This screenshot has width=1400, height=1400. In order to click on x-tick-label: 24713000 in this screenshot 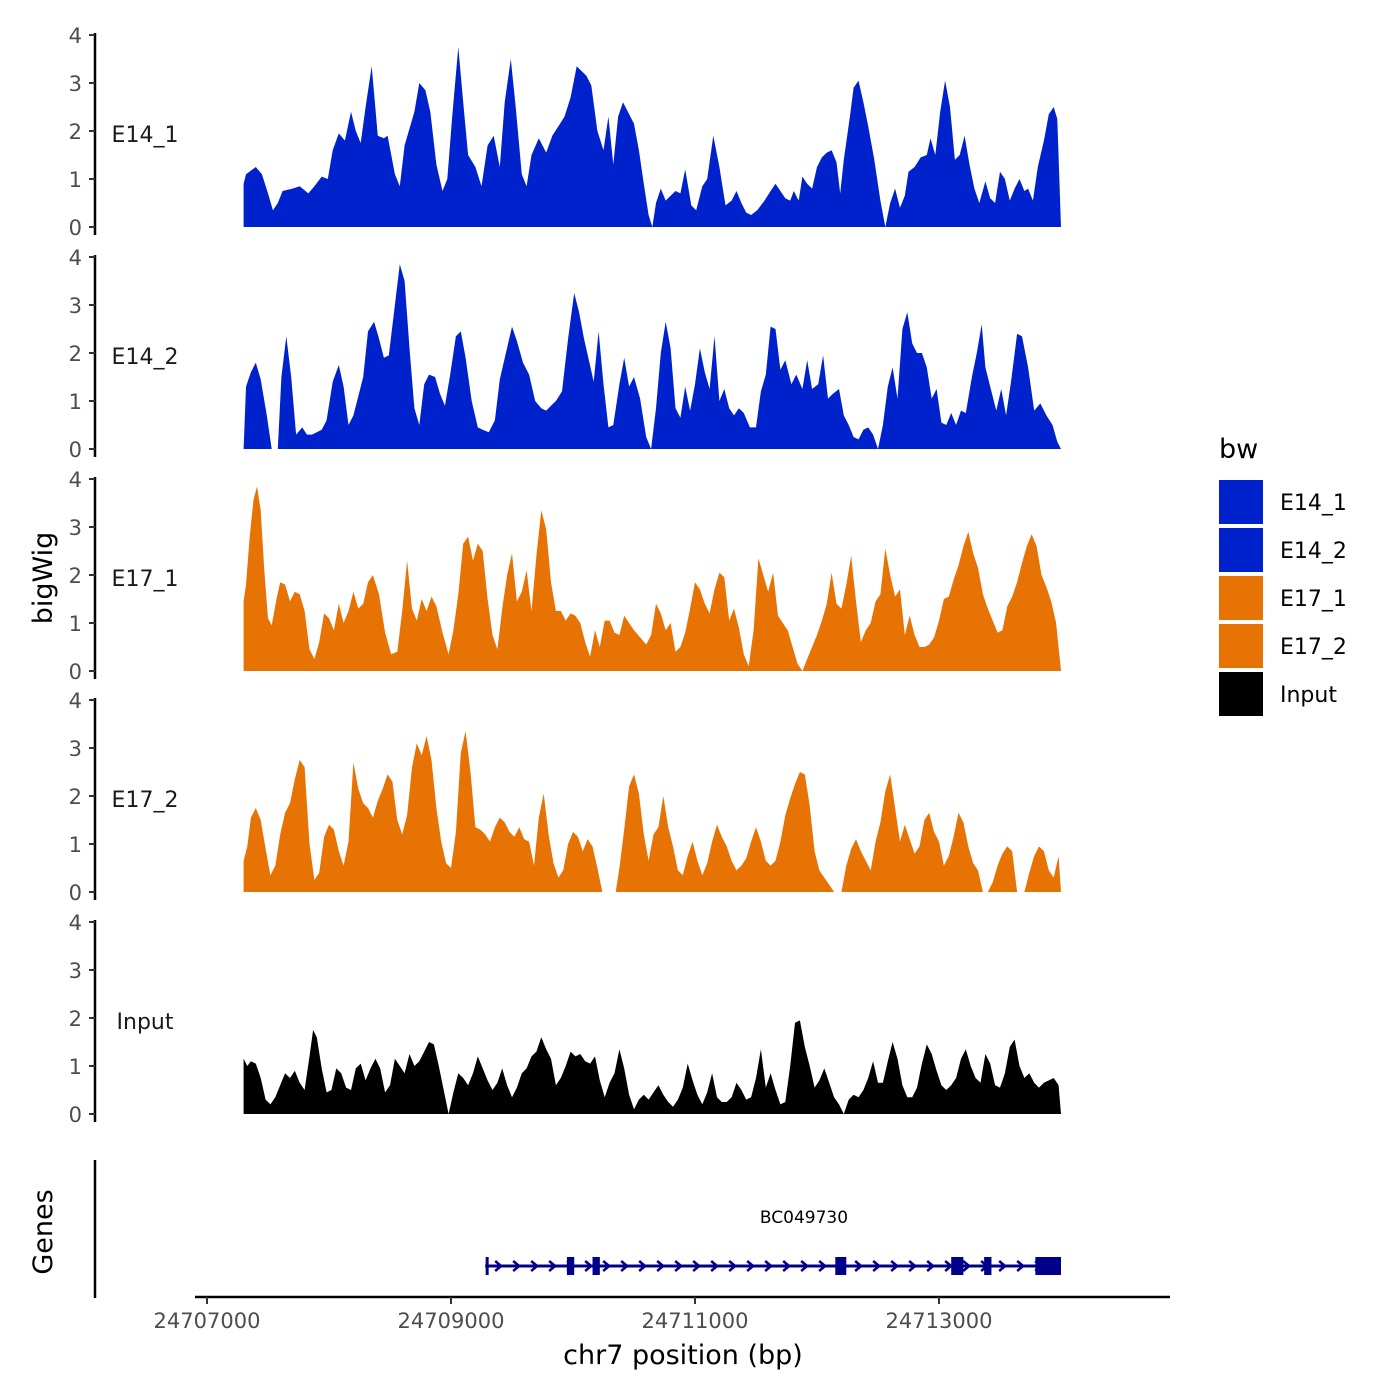, I will do `click(939, 1321)`.